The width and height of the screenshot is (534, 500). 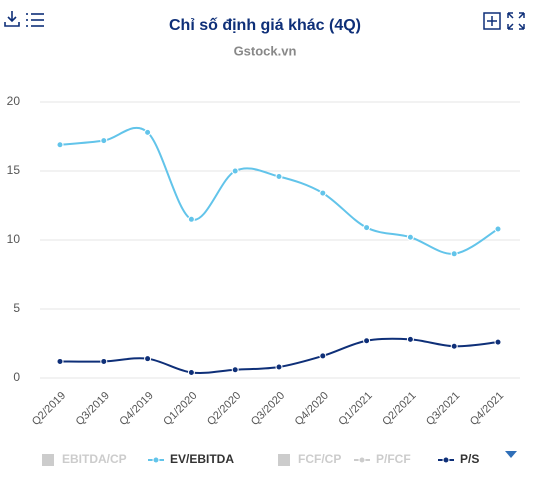 I want to click on y-tick-label: 5, so click(x=16, y=308).